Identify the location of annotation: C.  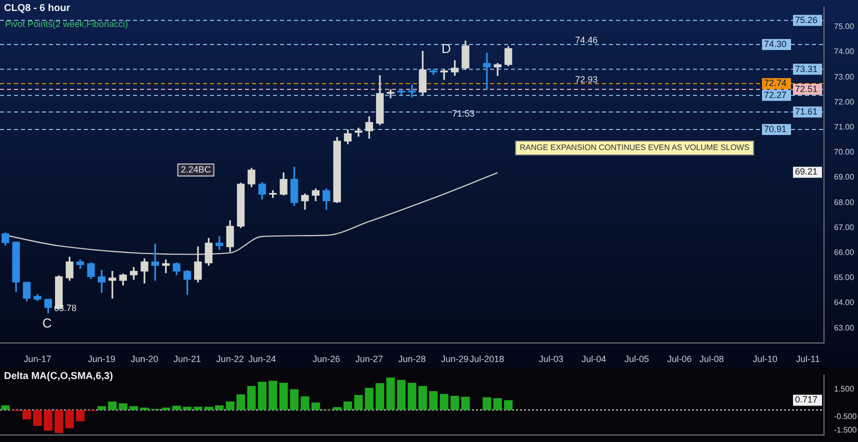
(47, 323).